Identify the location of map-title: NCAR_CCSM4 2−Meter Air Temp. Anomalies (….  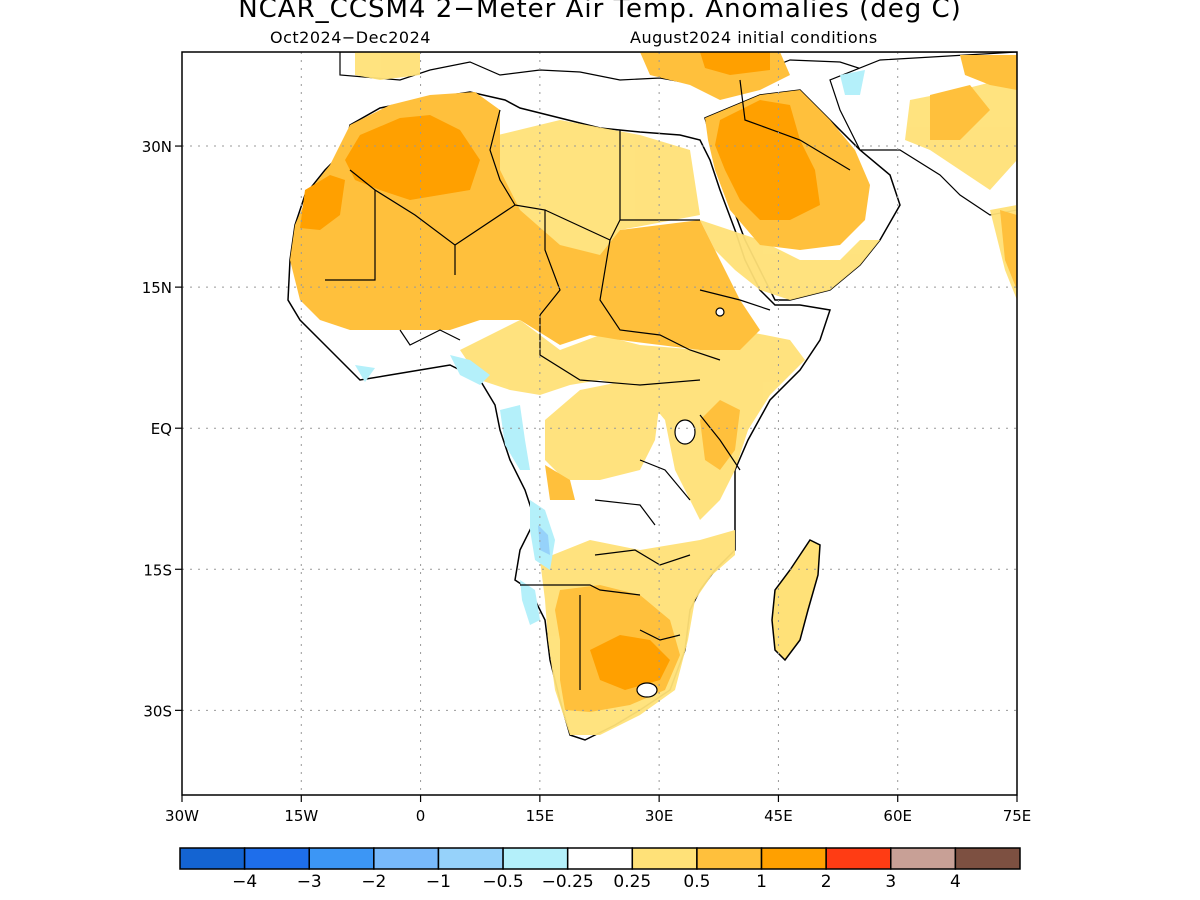
(600, 12).